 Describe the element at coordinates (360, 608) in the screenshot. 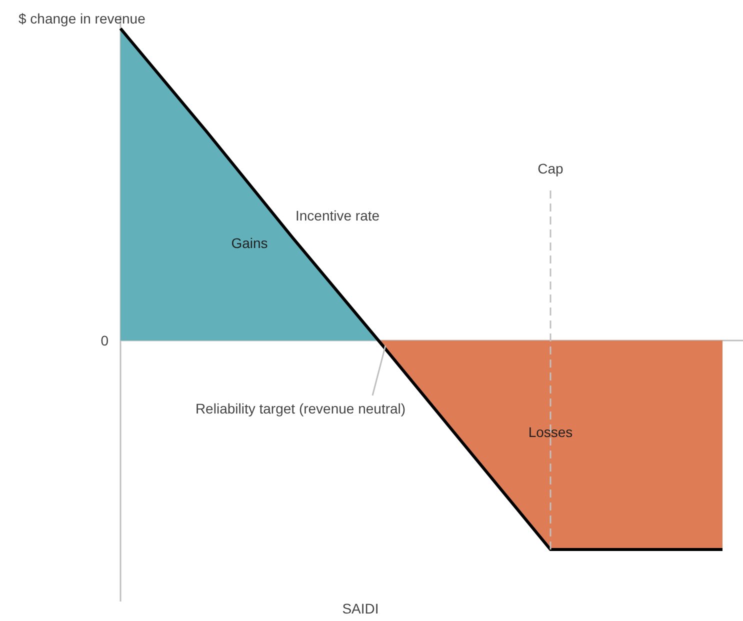

I see `x-axis-title: SAIDI` at that location.